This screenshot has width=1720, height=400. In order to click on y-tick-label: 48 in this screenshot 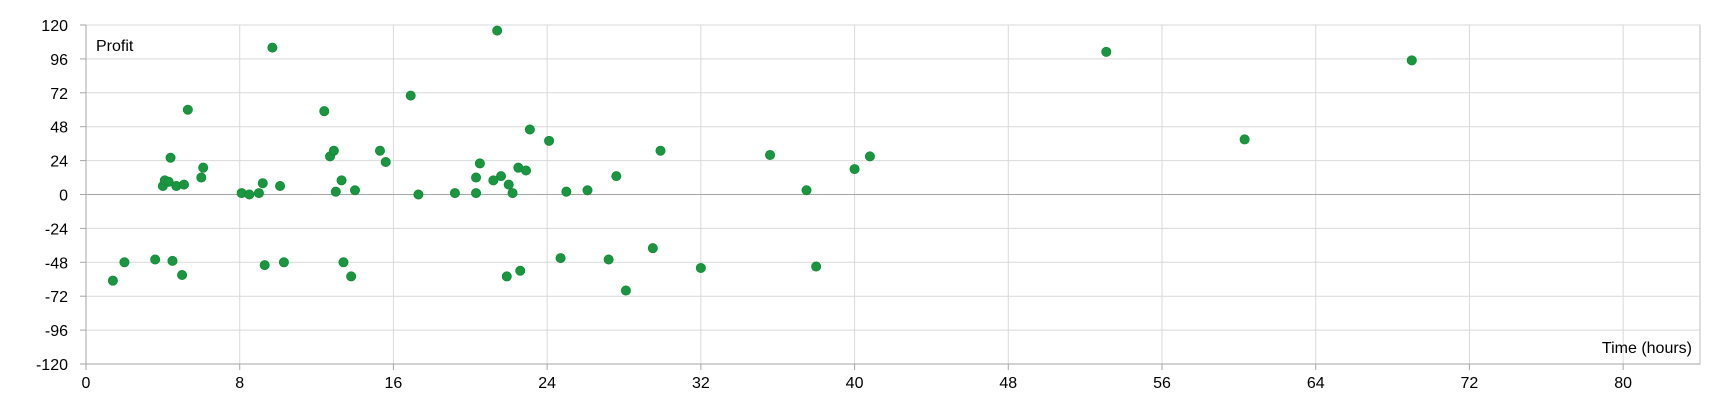, I will do `click(59, 128)`.